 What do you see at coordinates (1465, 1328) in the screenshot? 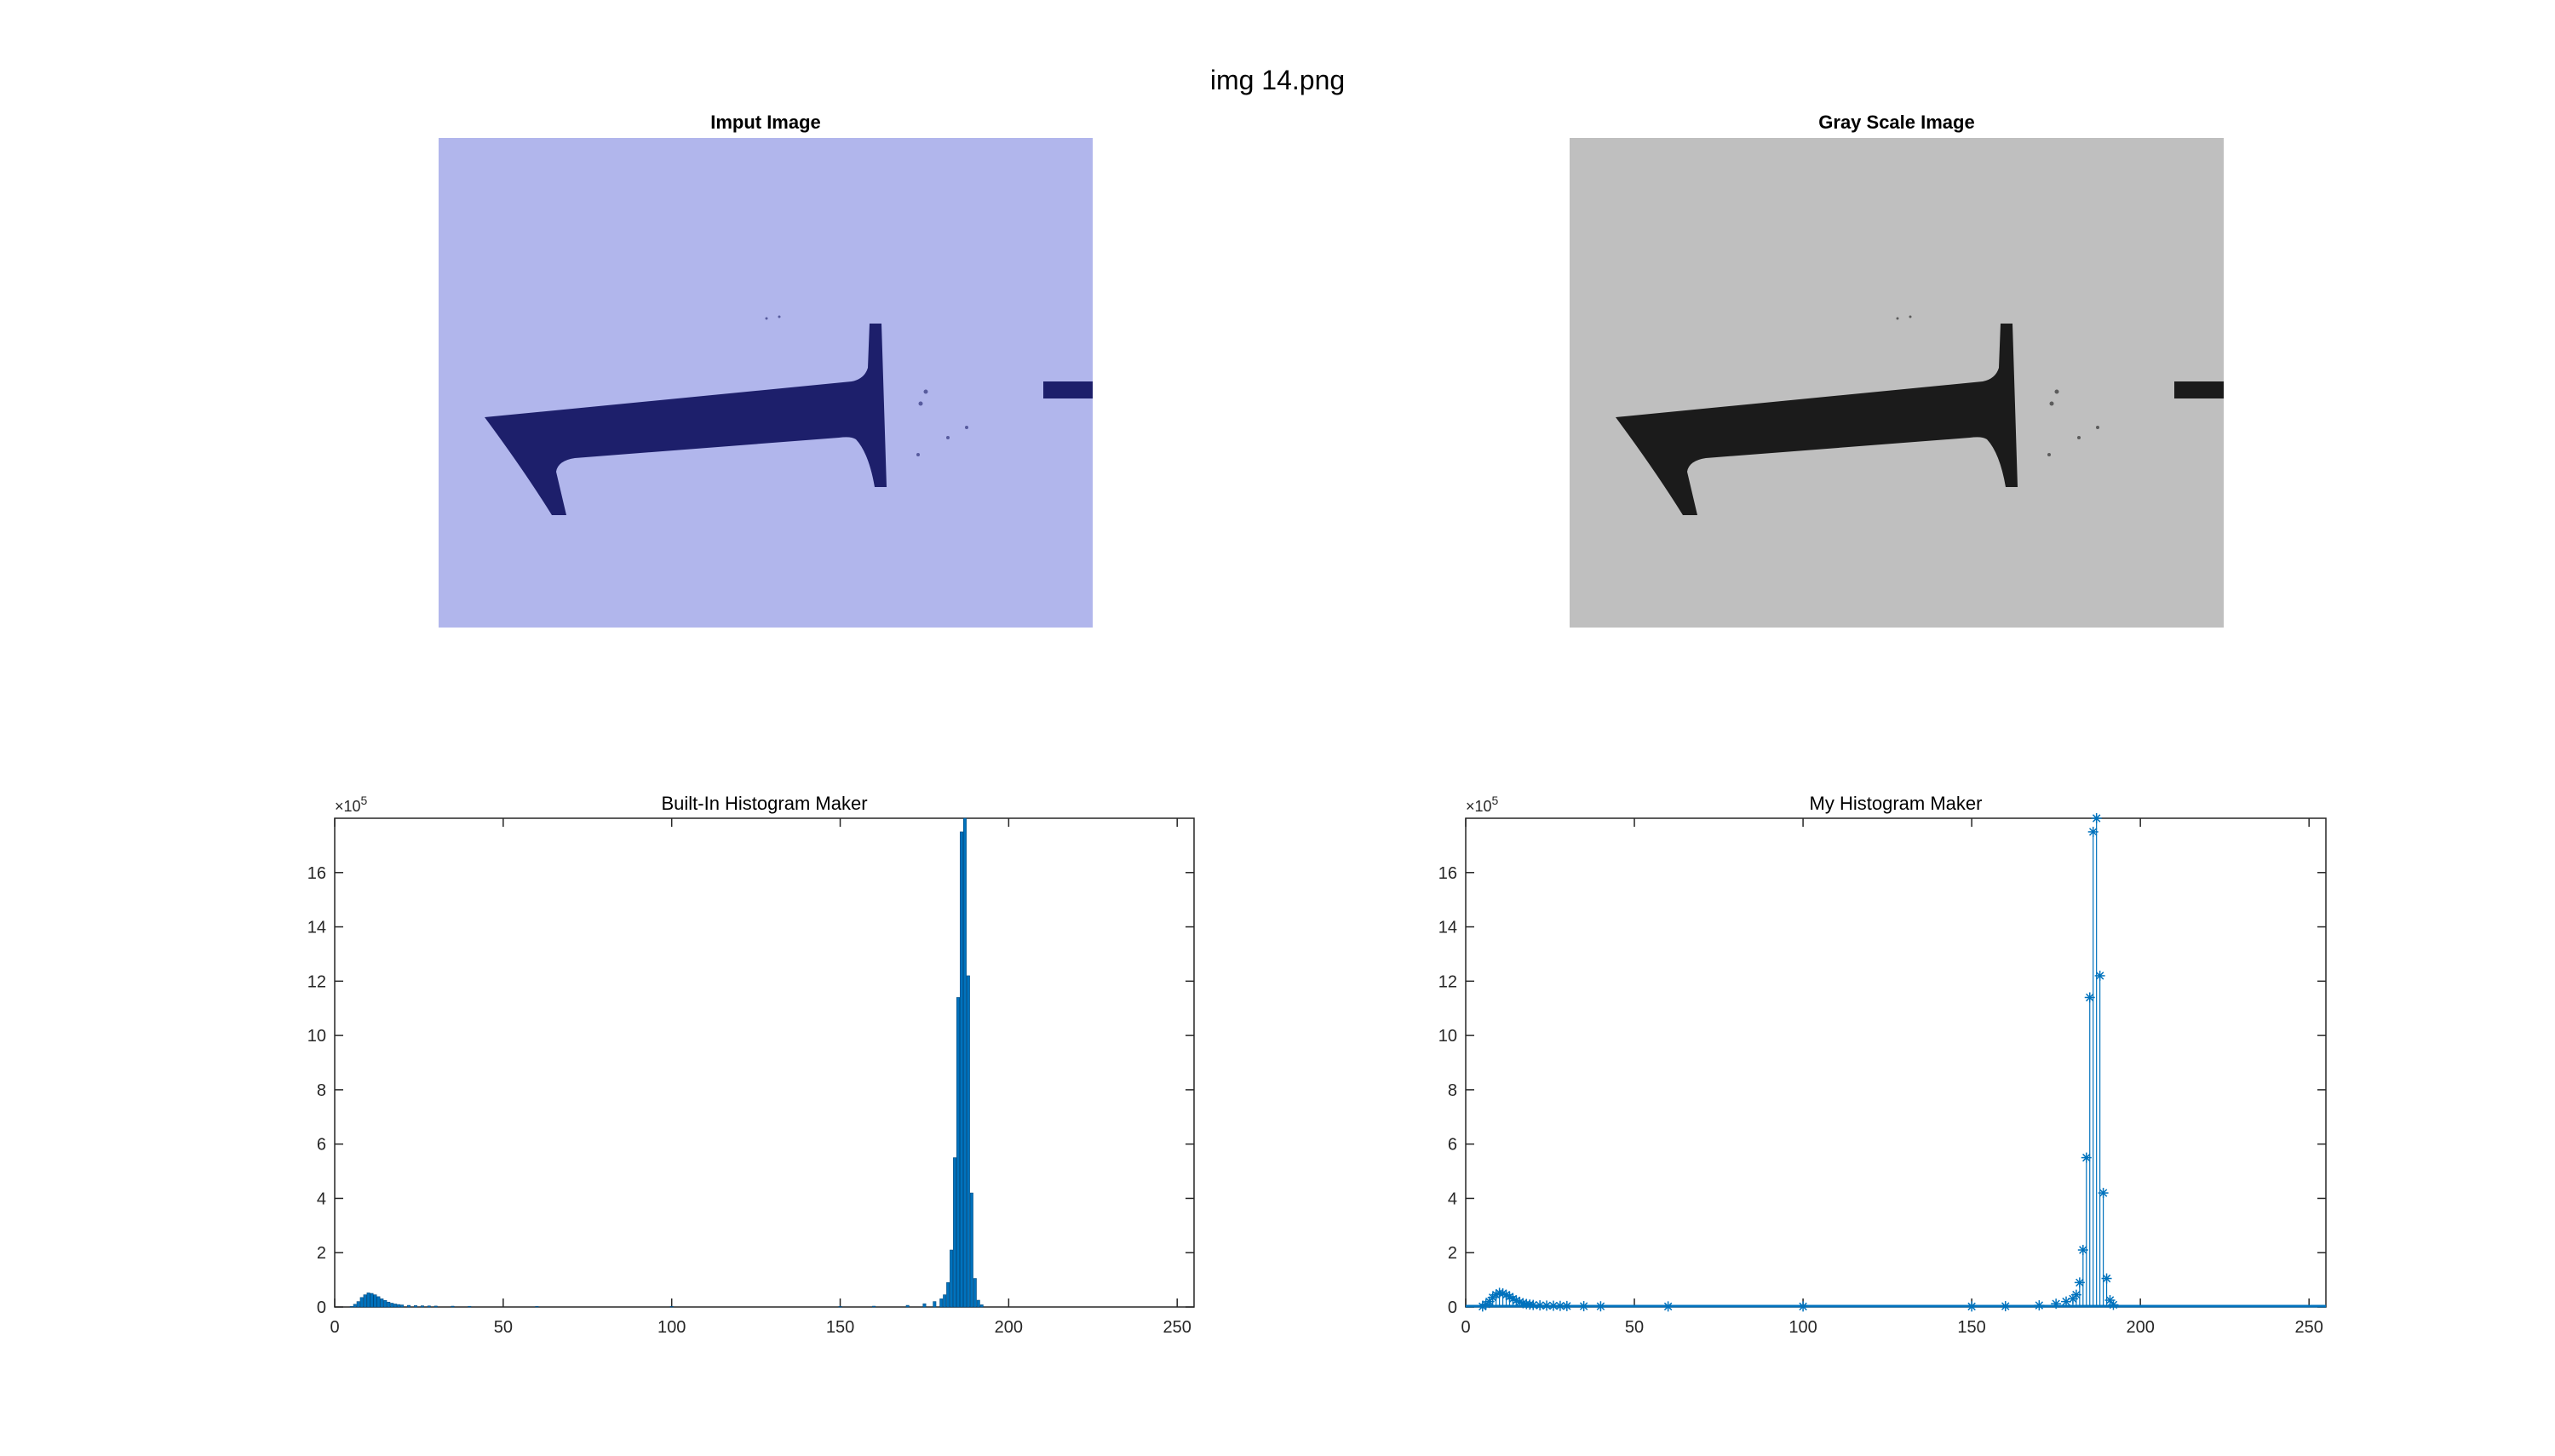
I see `x-tick-label: 0` at bounding box center [1465, 1328].